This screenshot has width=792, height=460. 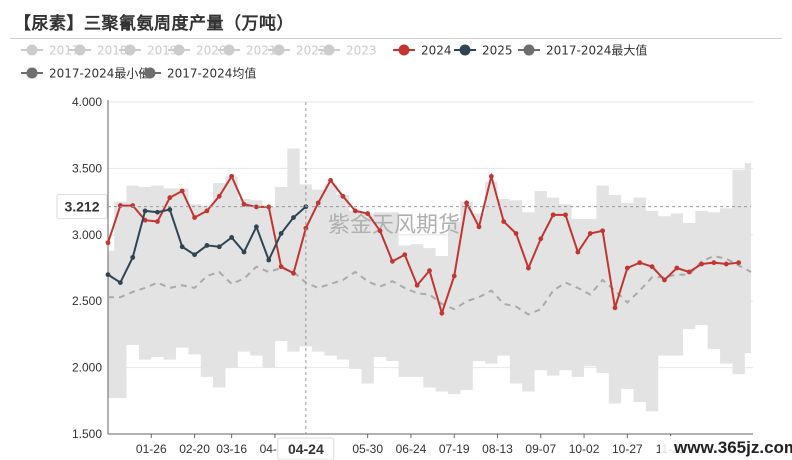 I want to click on x-tick-label: 09-07, so click(x=540, y=449).